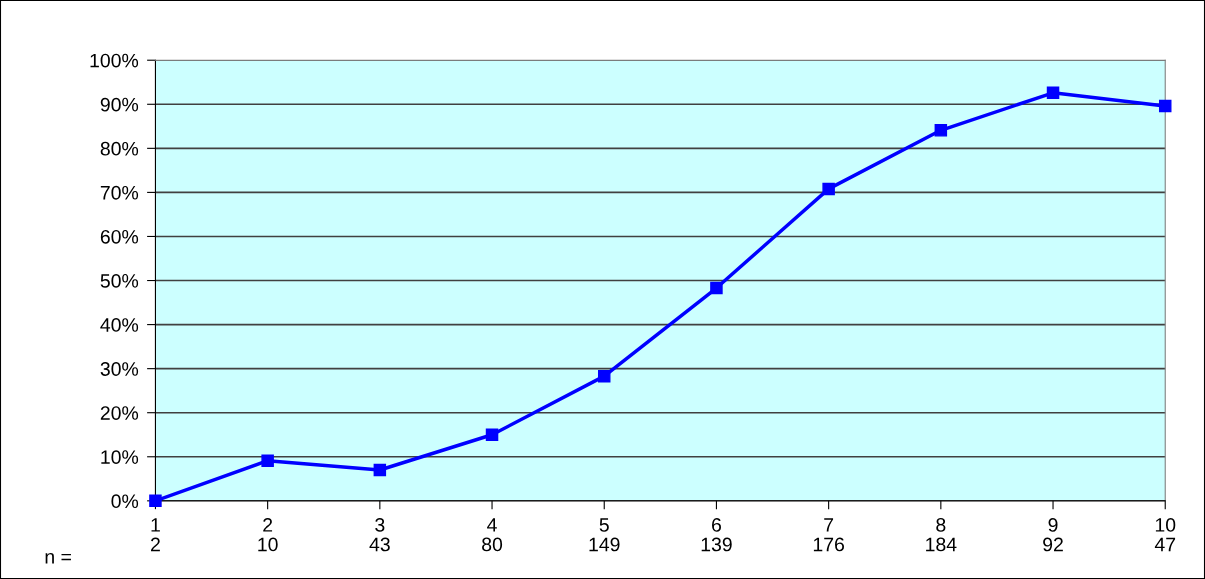 This screenshot has height=579, width=1205. What do you see at coordinates (119, 325) in the screenshot?
I see `y-tick-label: 40%` at bounding box center [119, 325].